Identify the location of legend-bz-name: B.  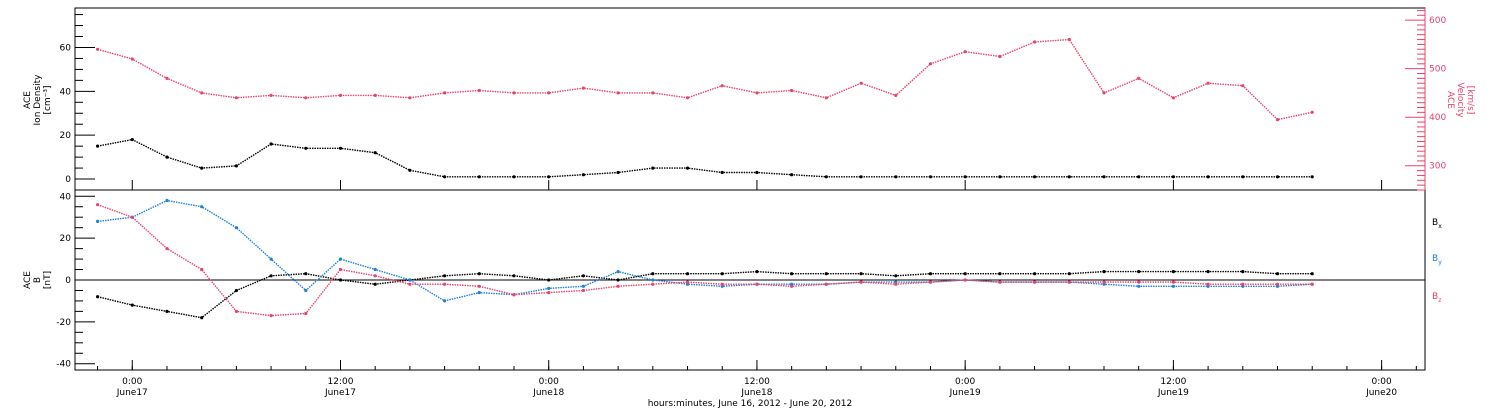
(1435, 297).